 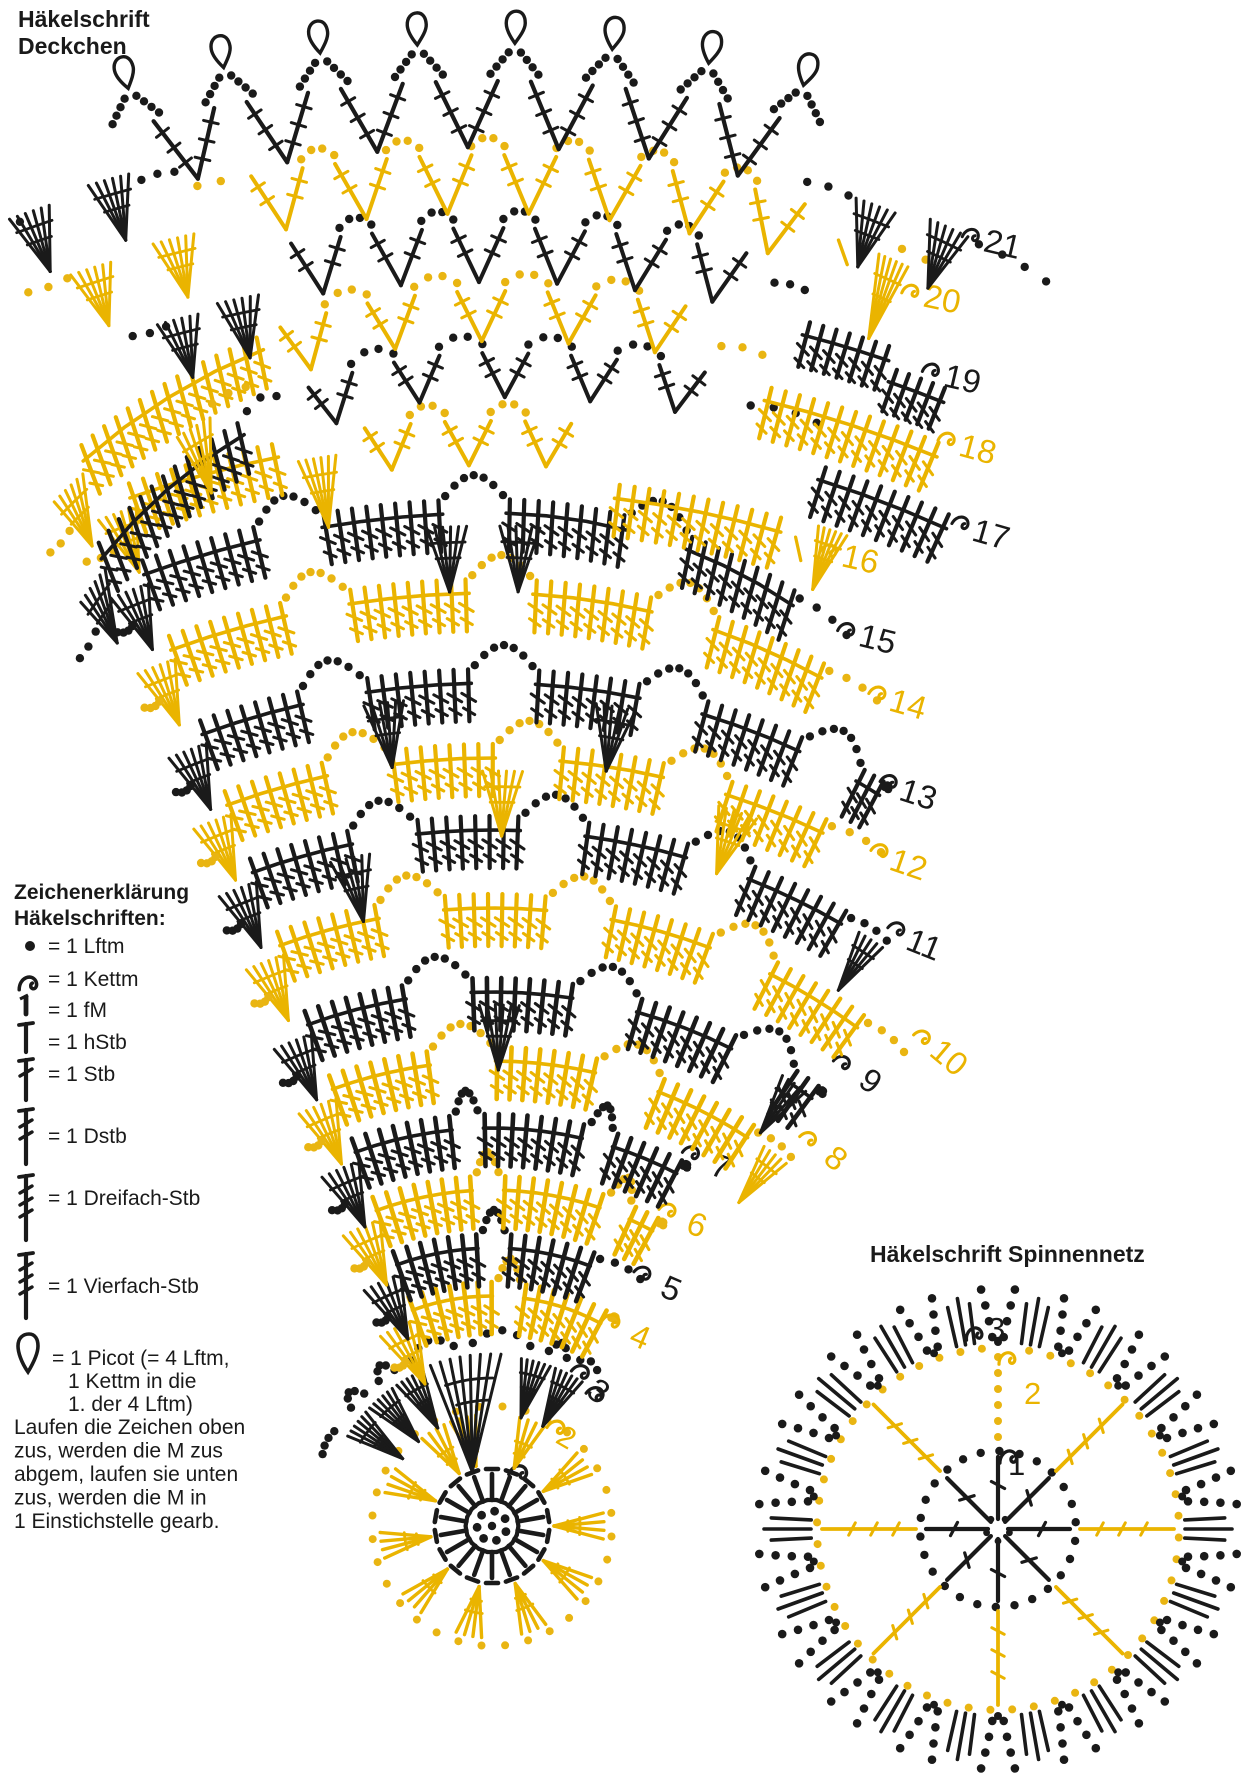 What do you see at coordinates (697, 1224) in the screenshot?
I see `svg-text: 6` at bounding box center [697, 1224].